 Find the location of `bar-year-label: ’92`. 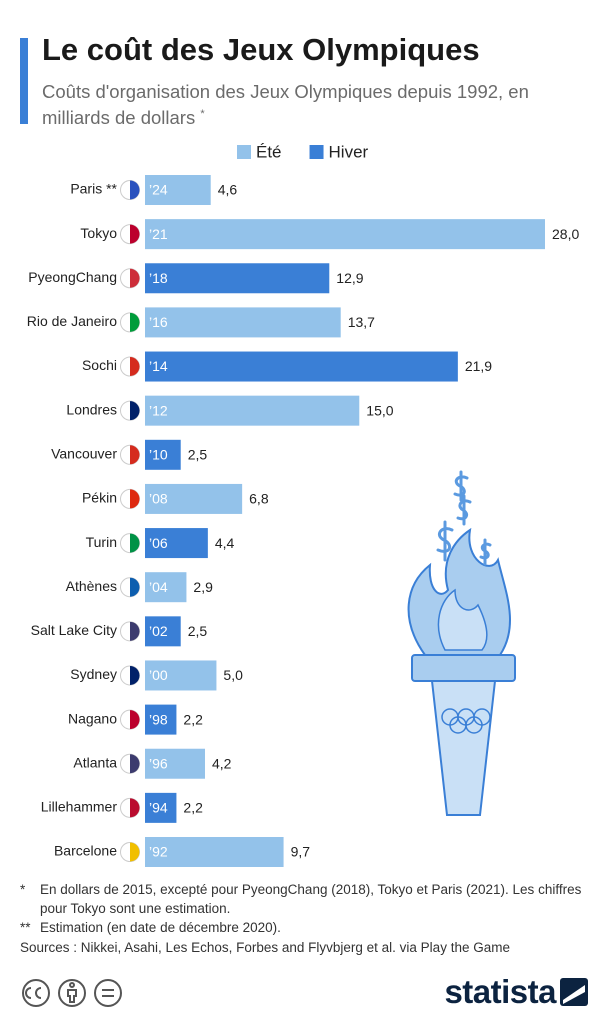

bar-year-label: ’92 is located at coordinates (158, 852).